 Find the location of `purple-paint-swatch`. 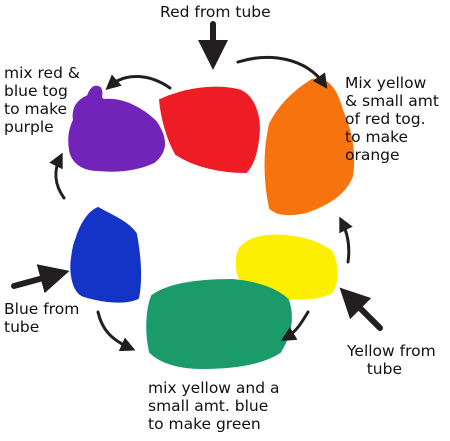

purple-paint-swatch is located at coordinates (116, 128).